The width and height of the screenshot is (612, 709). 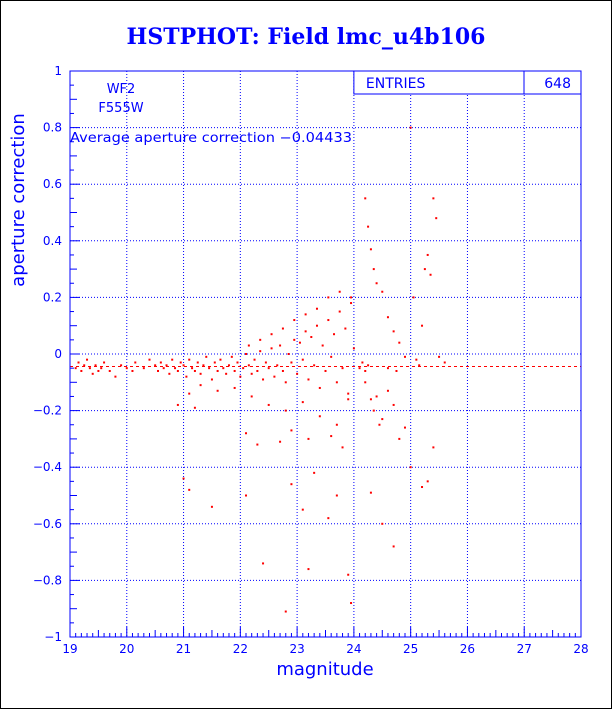 What do you see at coordinates (324, 669) in the screenshot?
I see `x-axis-label: magnitude` at bounding box center [324, 669].